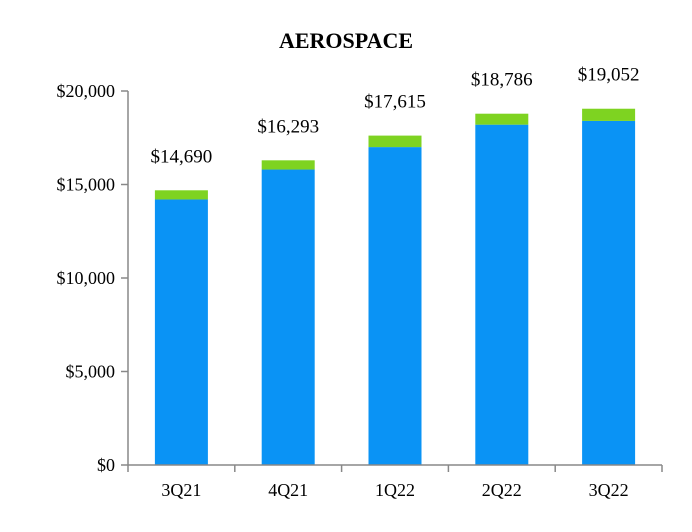  I want to click on x-tick-label: 3Q21, so click(181, 490).